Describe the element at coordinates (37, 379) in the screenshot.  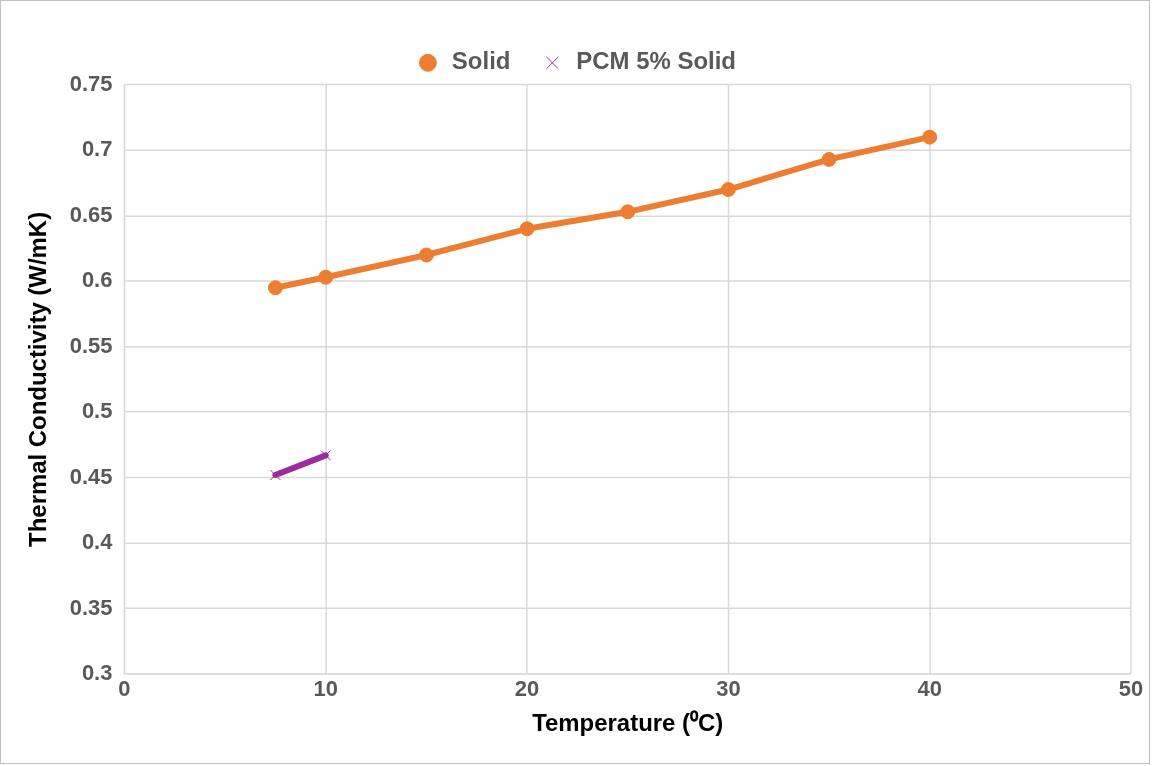
I see `y-axis-title: Thermal Conductivity (W/mK)` at that location.